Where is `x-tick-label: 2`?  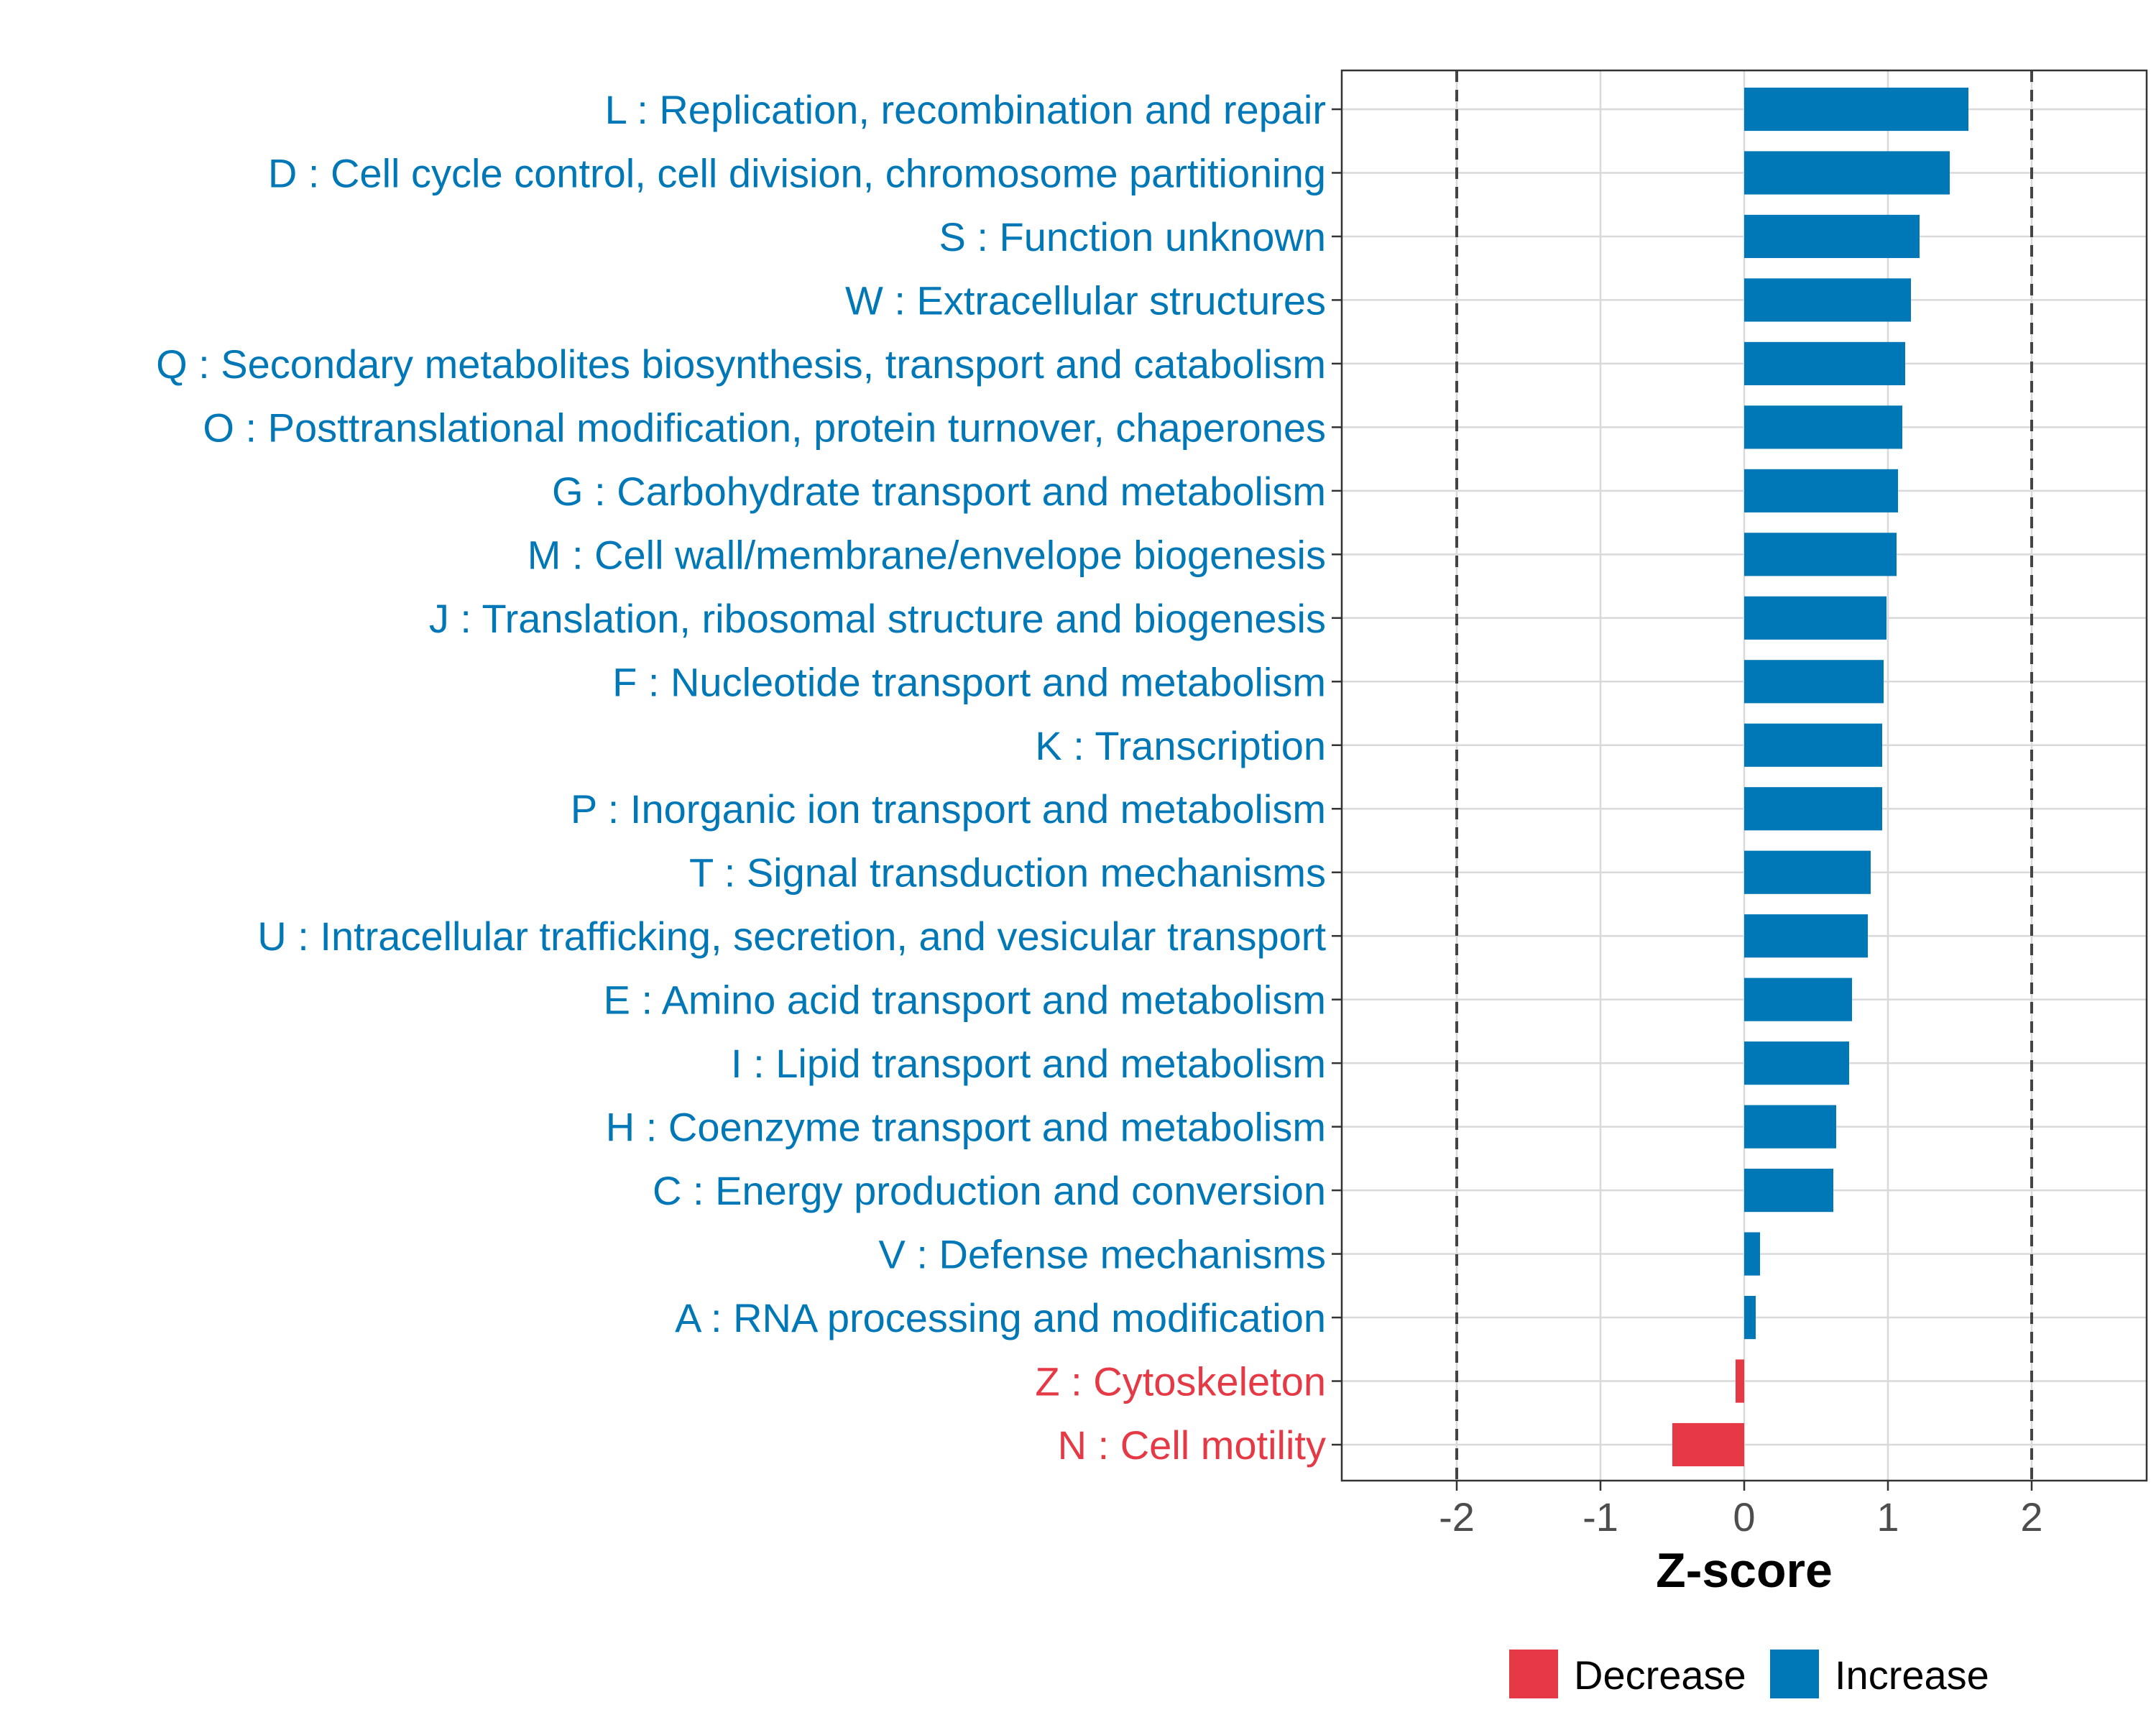 x-tick-label: 2 is located at coordinates (2031, 1517).